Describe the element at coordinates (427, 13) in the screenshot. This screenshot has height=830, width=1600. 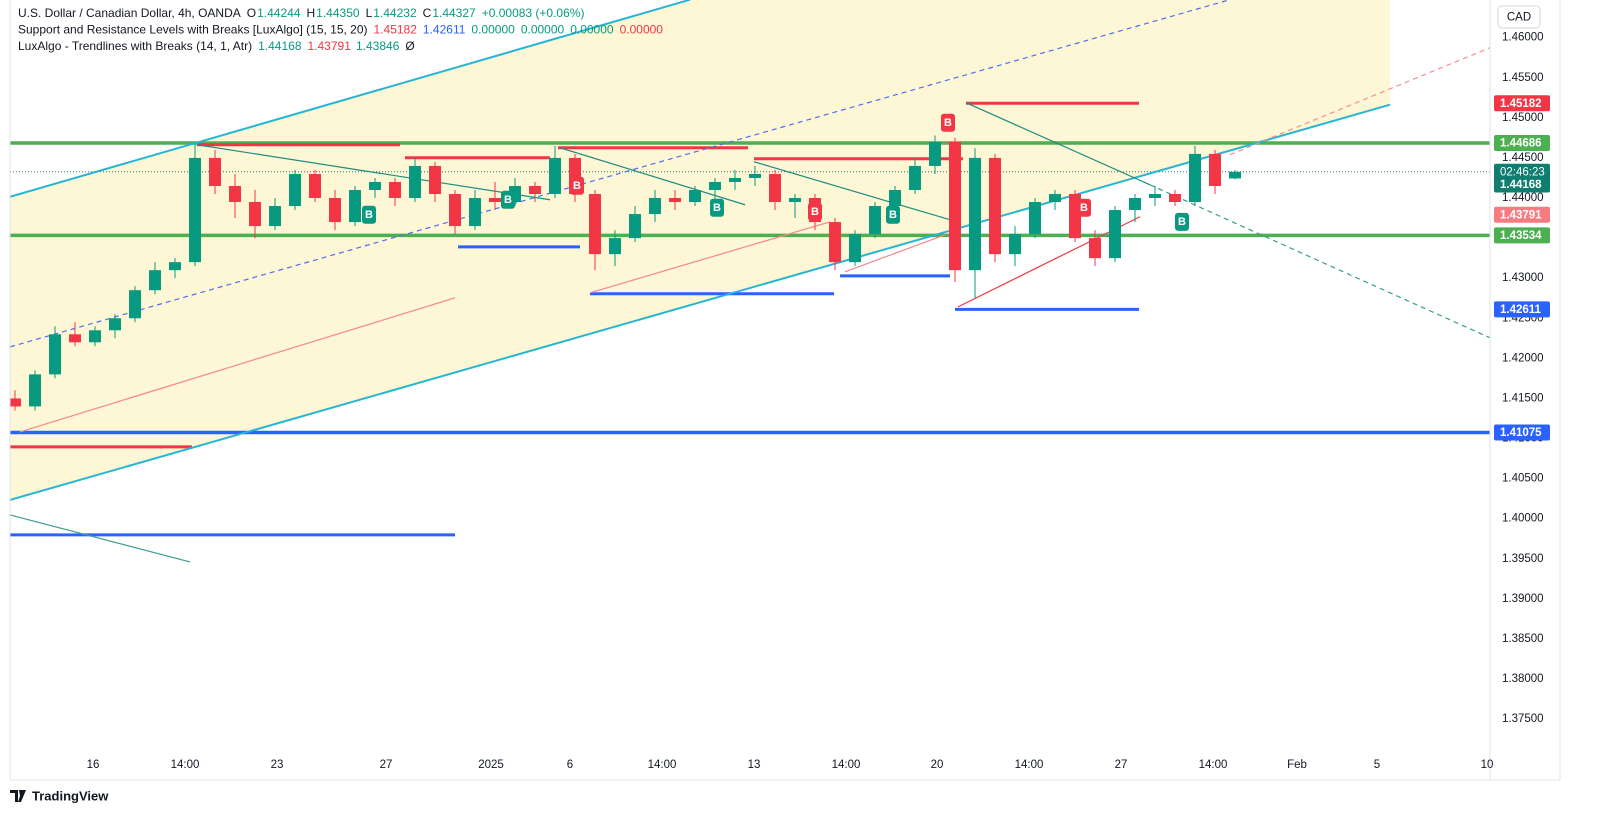
I see `legend-key: C` at that location.